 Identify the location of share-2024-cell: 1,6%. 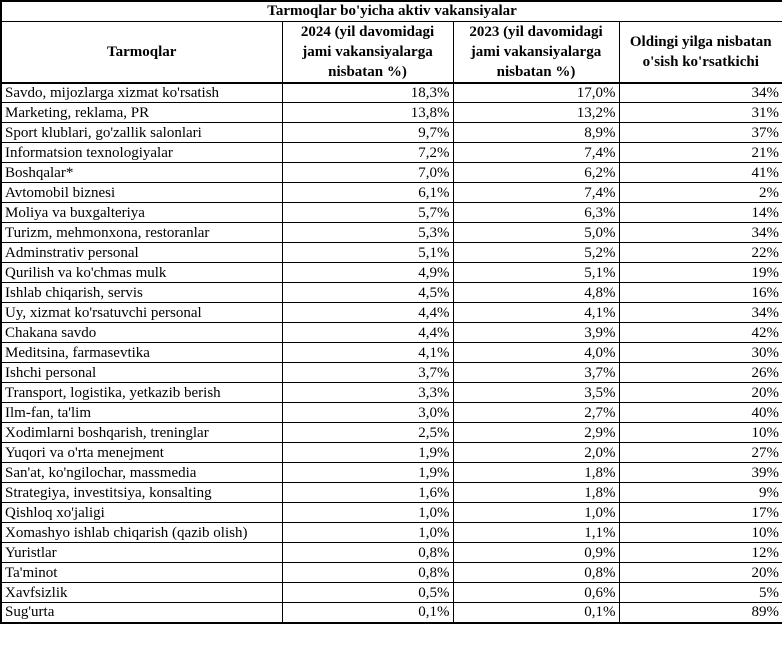
(367, 492).